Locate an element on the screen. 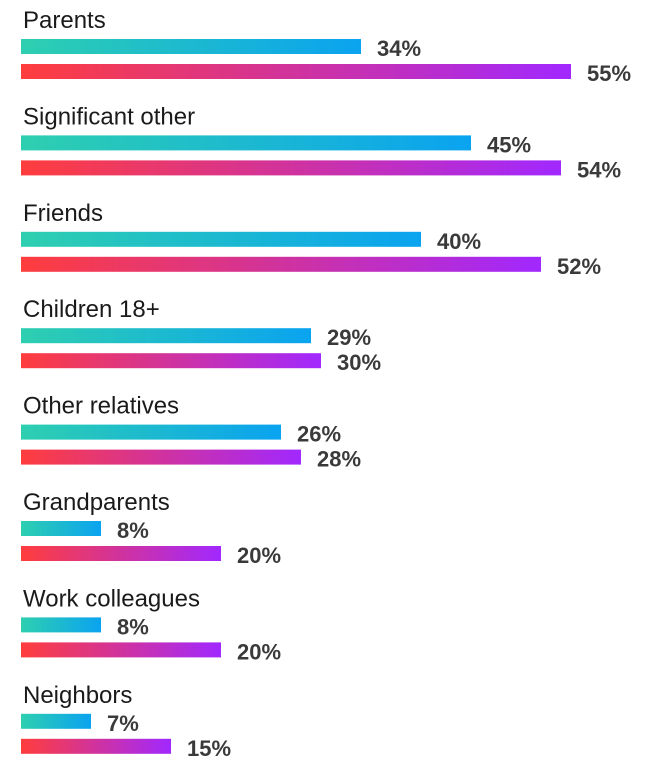 The width and height of the screenshot is (648, 760). category-label: Work colleagues is located at coordinates (111, 598).